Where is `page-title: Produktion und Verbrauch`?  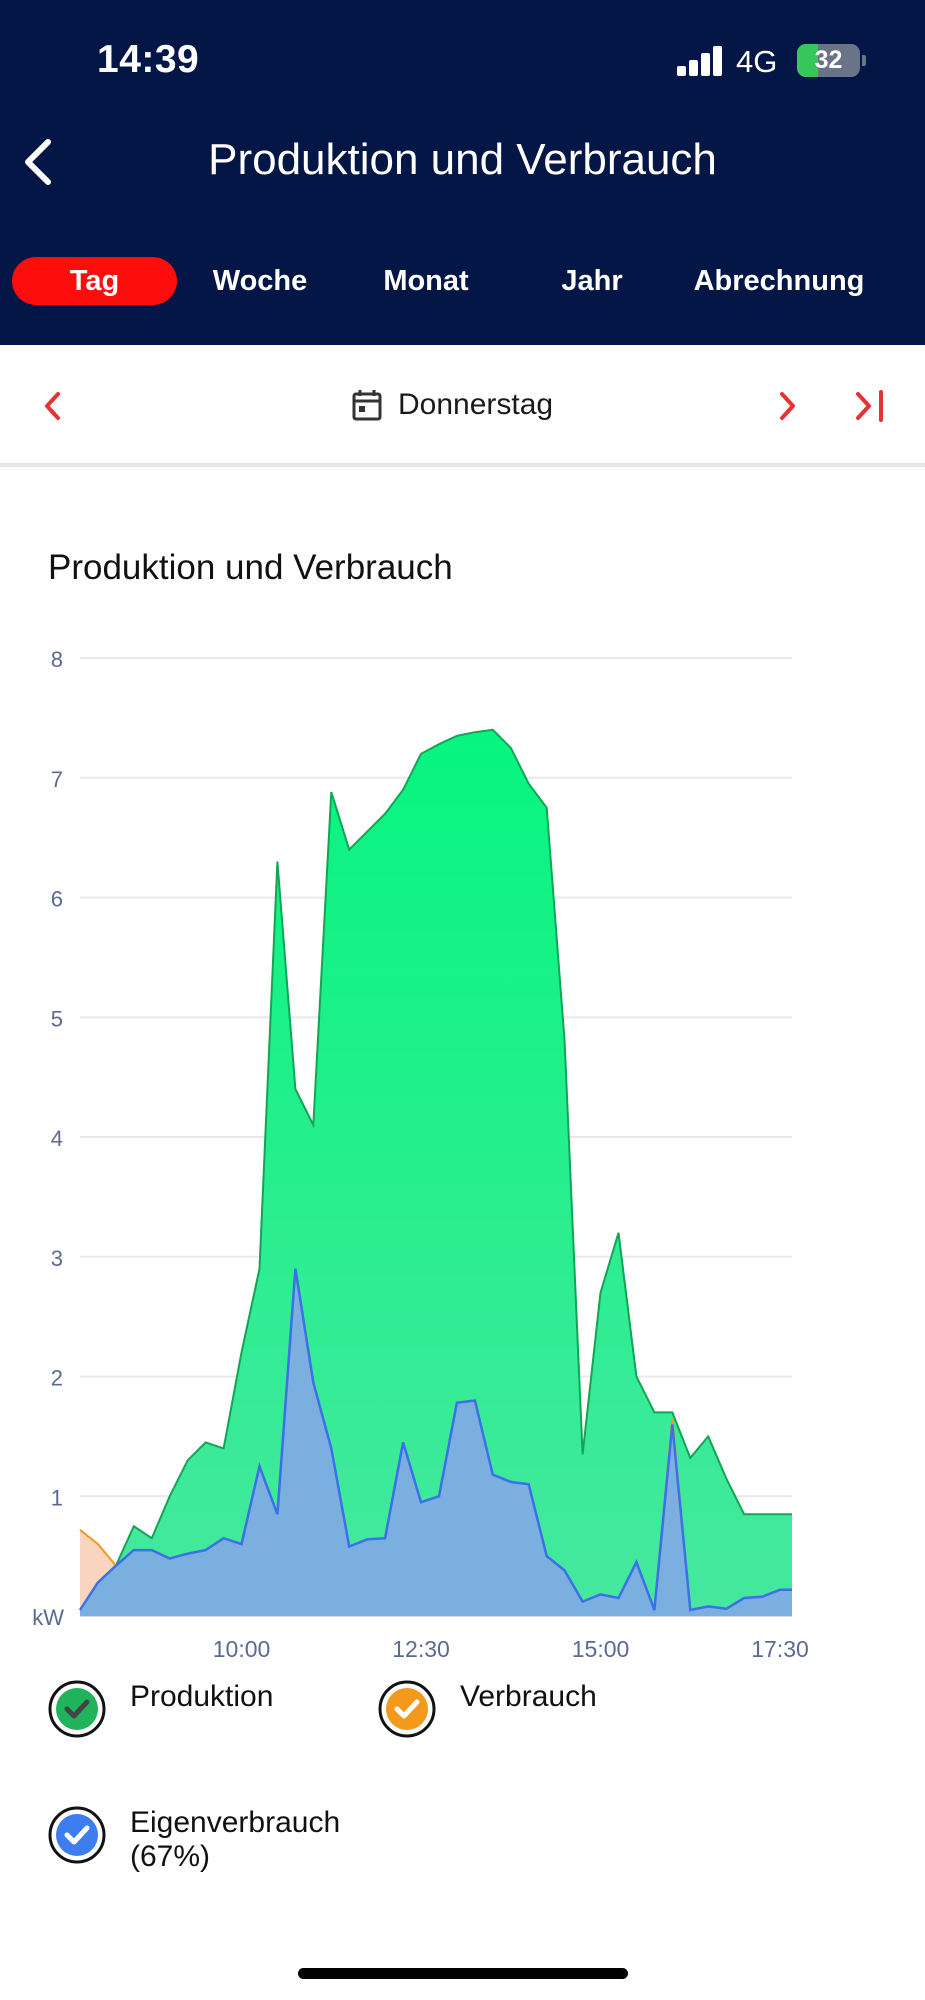
page-title: Produktion und Verbrauch is located at coordinates (462, 159).